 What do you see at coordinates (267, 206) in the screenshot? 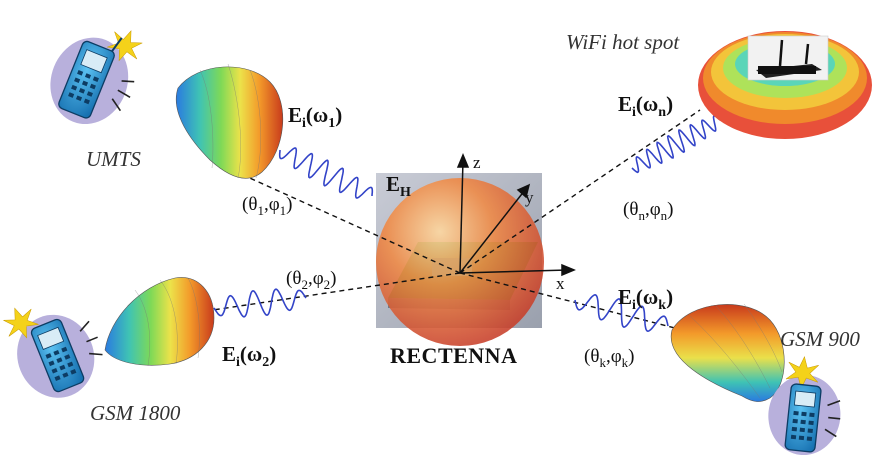
I see `angle-label-umts: (θ1,φ1)` at bounding box center [267, 206].